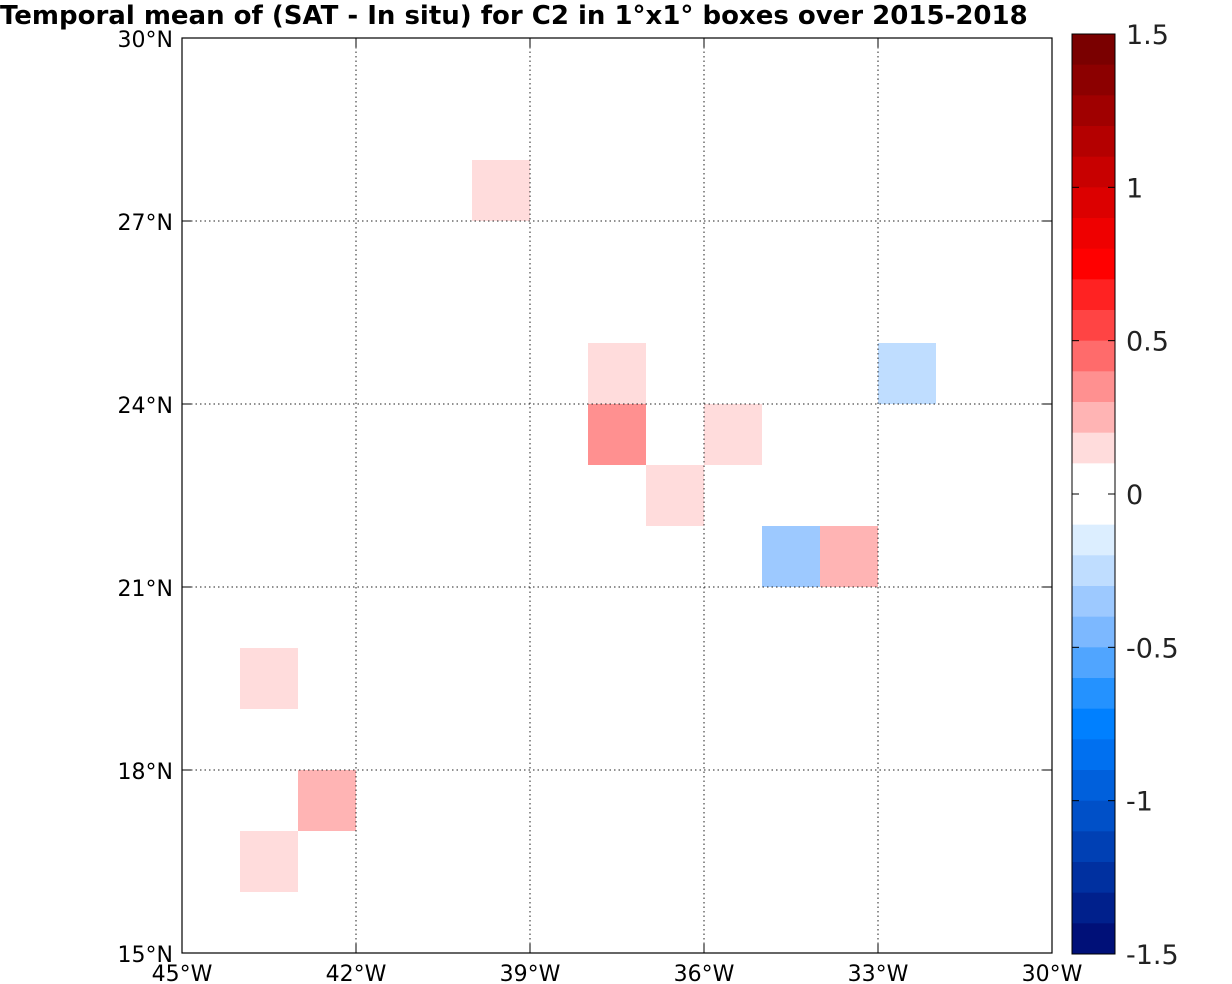 Image resolution: width=1232 pixels, height=984 pixels. Describe the element at coordinates (704, 973) in the screenshot. I see `x-tick-label: 36°W` at that location.